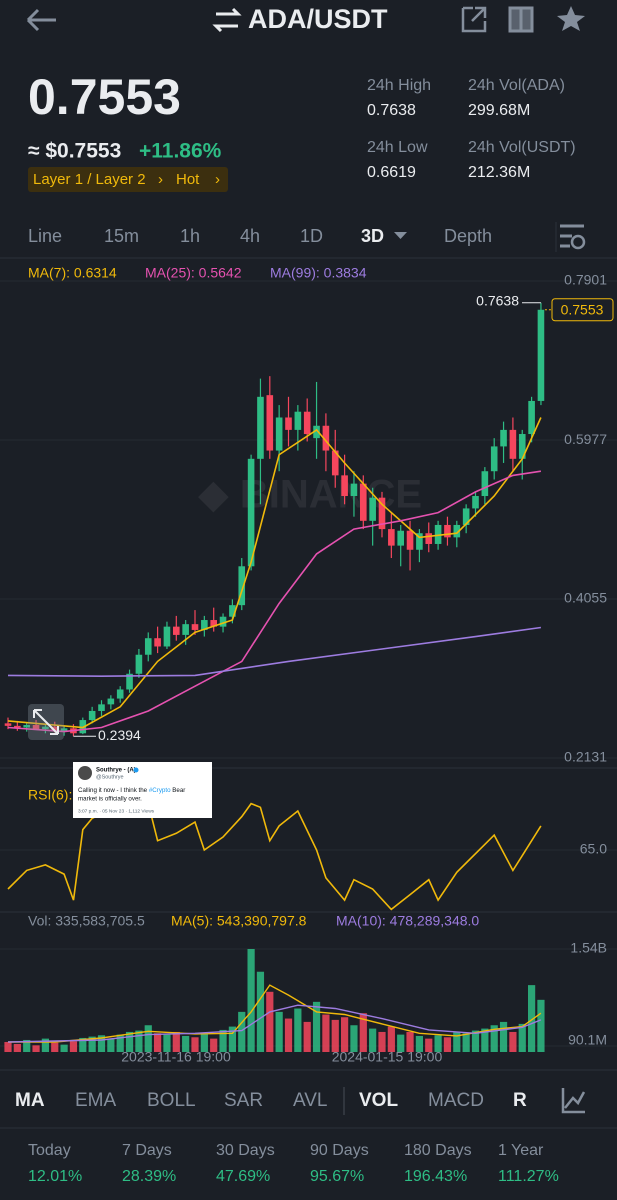 The image size is (617, 1200). I want to click on indicator-tab: EMA, so click(96, 1100).